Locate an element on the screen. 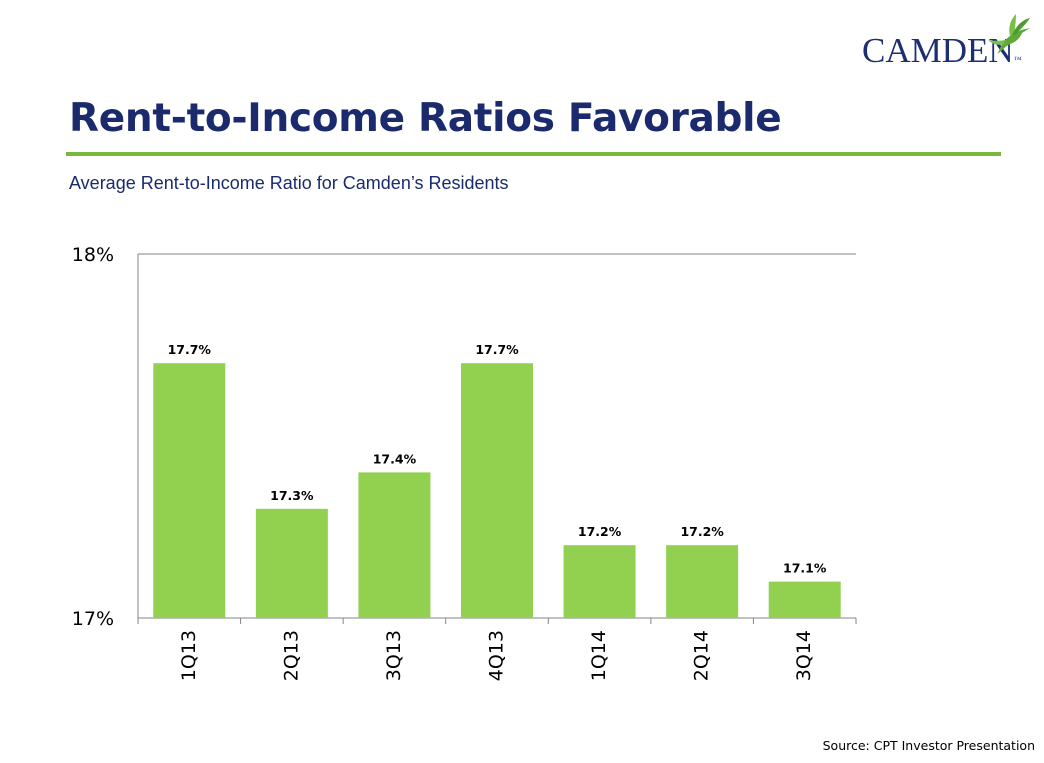  source-note: Source: CPT Investor Presentation is located at coordinates (928, 745).